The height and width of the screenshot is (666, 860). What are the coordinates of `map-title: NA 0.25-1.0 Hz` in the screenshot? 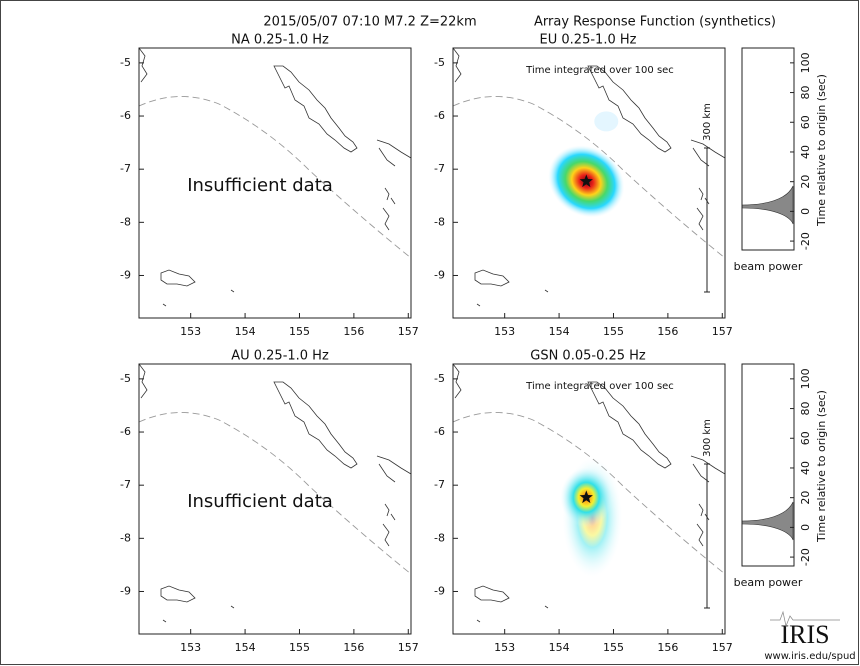 It's located at (280, 40).